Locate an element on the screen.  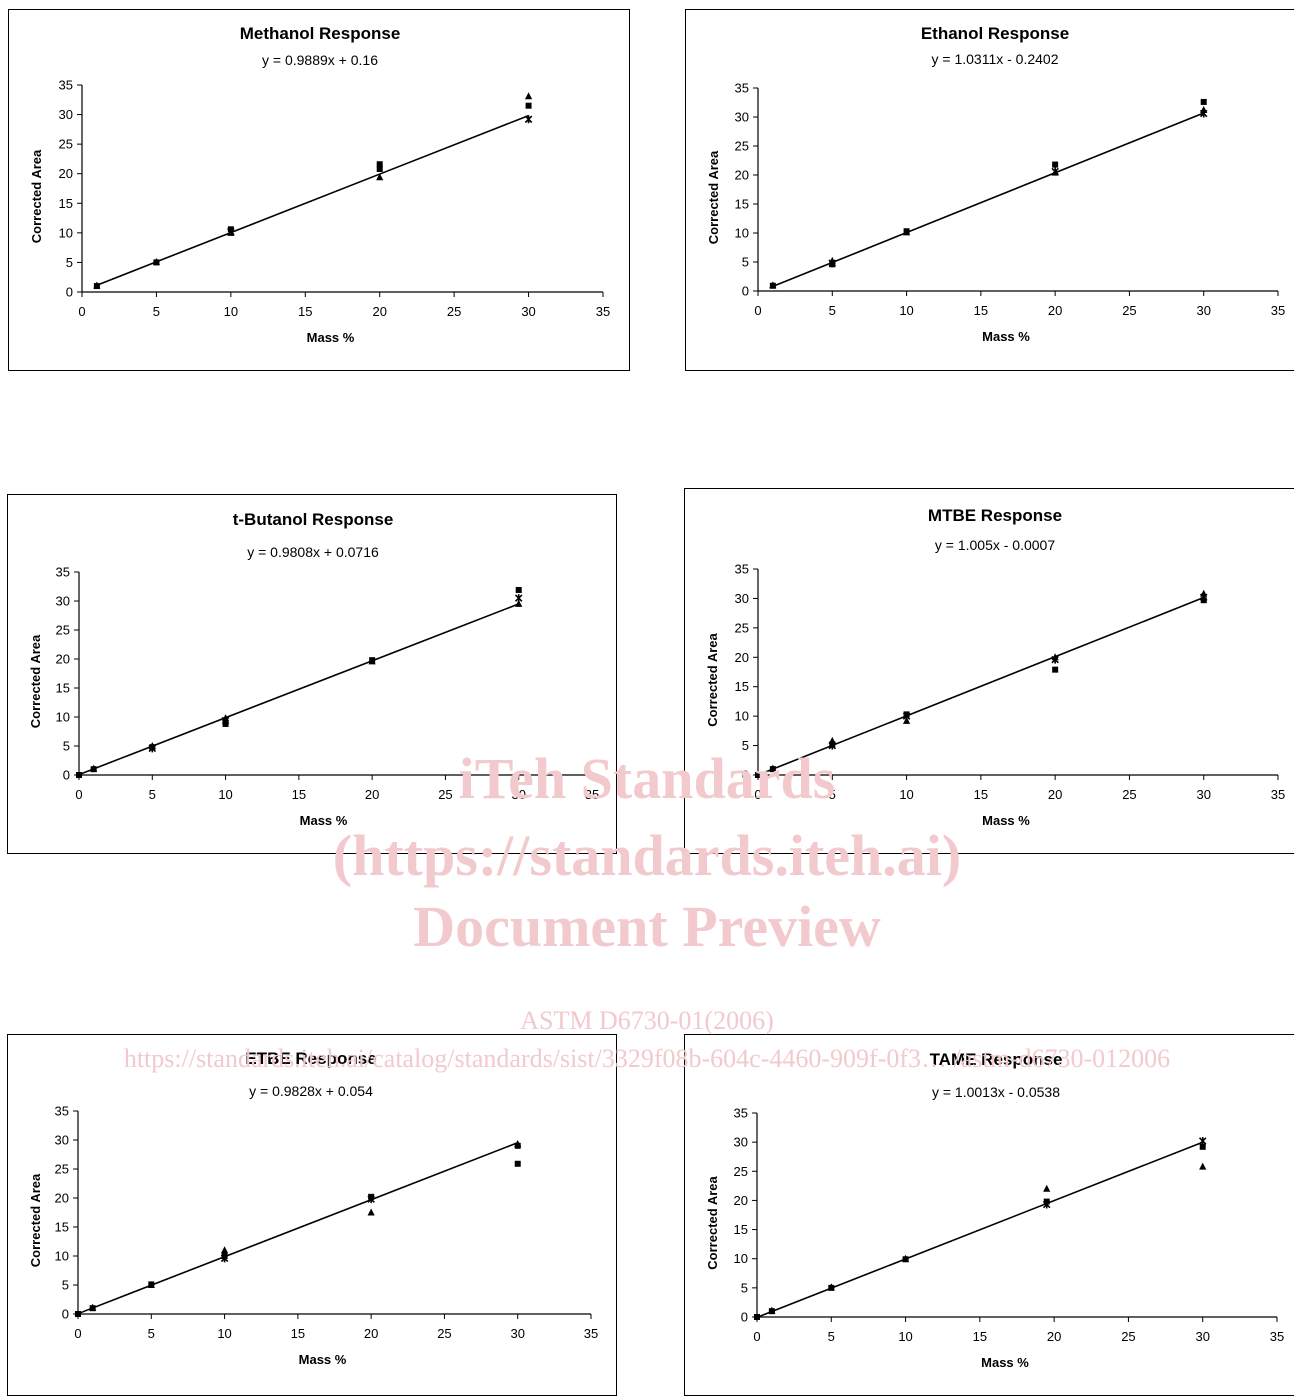
trendline-equation: y = 0.9808x + 0.0716 is located at coordinates (313, 552).